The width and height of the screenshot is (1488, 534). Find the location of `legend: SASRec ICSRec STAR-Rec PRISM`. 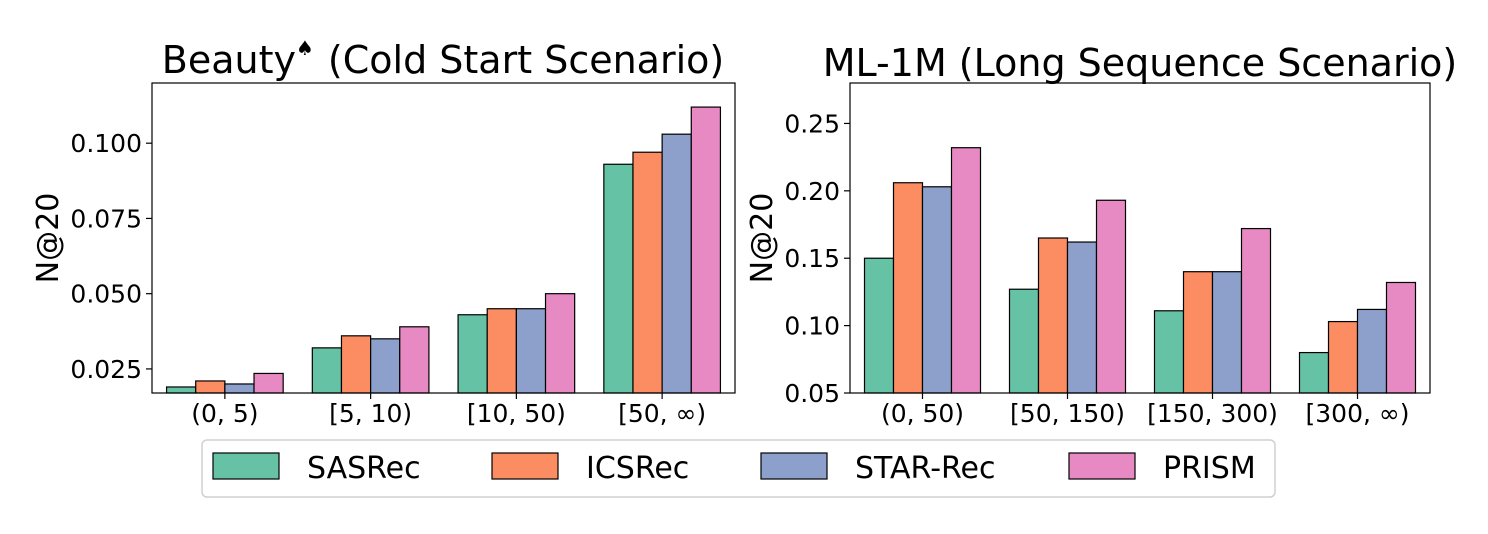

legend: SASRec ICSRec STAR-Rec PRISM is located at coordinates (738, 468).